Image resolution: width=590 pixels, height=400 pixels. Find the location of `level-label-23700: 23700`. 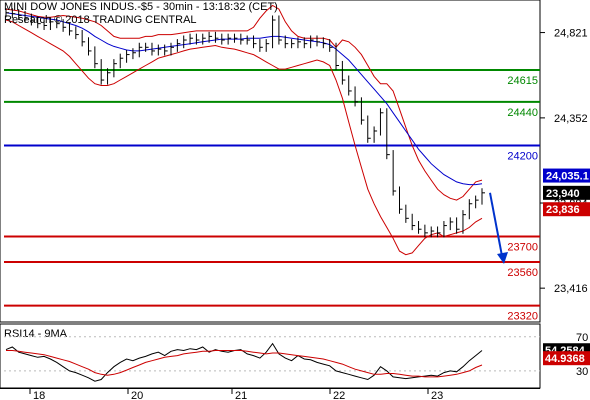

level-label-23700: 23700 is located at coordinates (522, 247).